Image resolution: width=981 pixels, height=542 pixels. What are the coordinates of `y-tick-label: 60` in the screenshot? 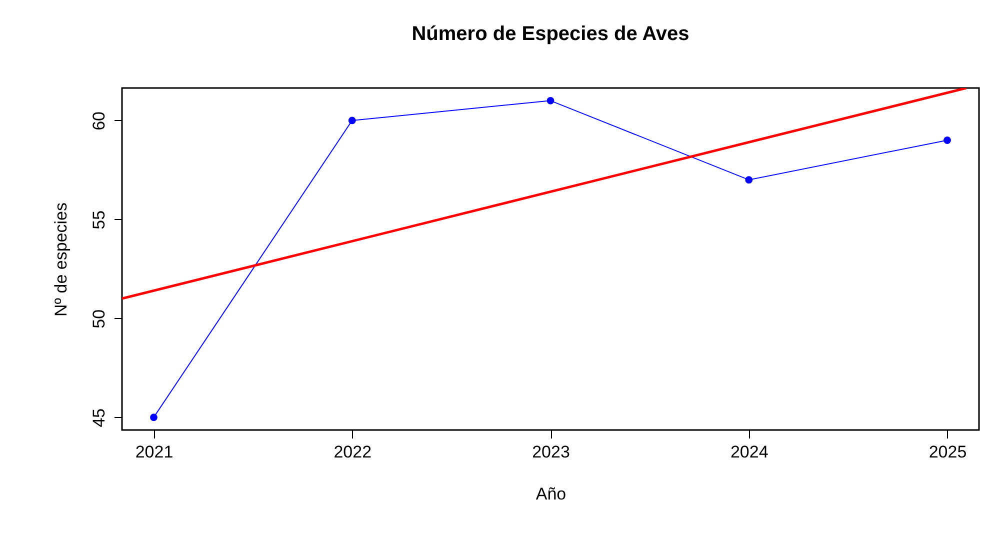 It's located at (99, 120).